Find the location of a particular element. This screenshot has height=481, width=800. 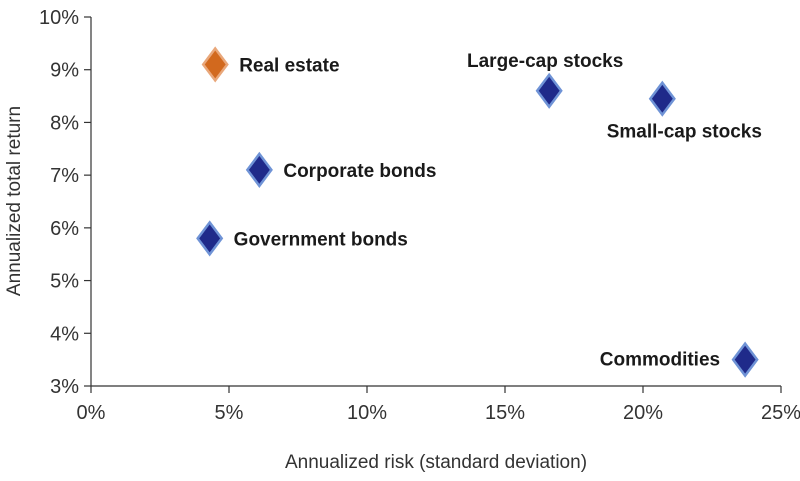

y-tick-label: 7% is located at coordinates (64, 176).